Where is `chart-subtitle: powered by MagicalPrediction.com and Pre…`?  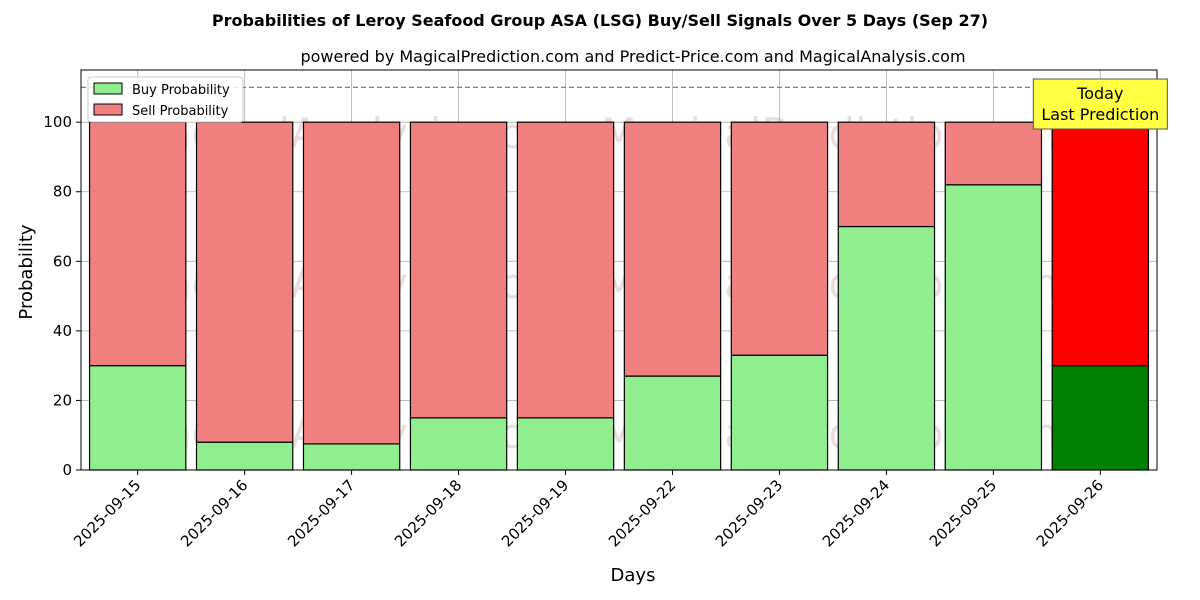
chart-subtitle: powered by MagicalPrediction.com and Pre… is located at coordinates (632, 56).